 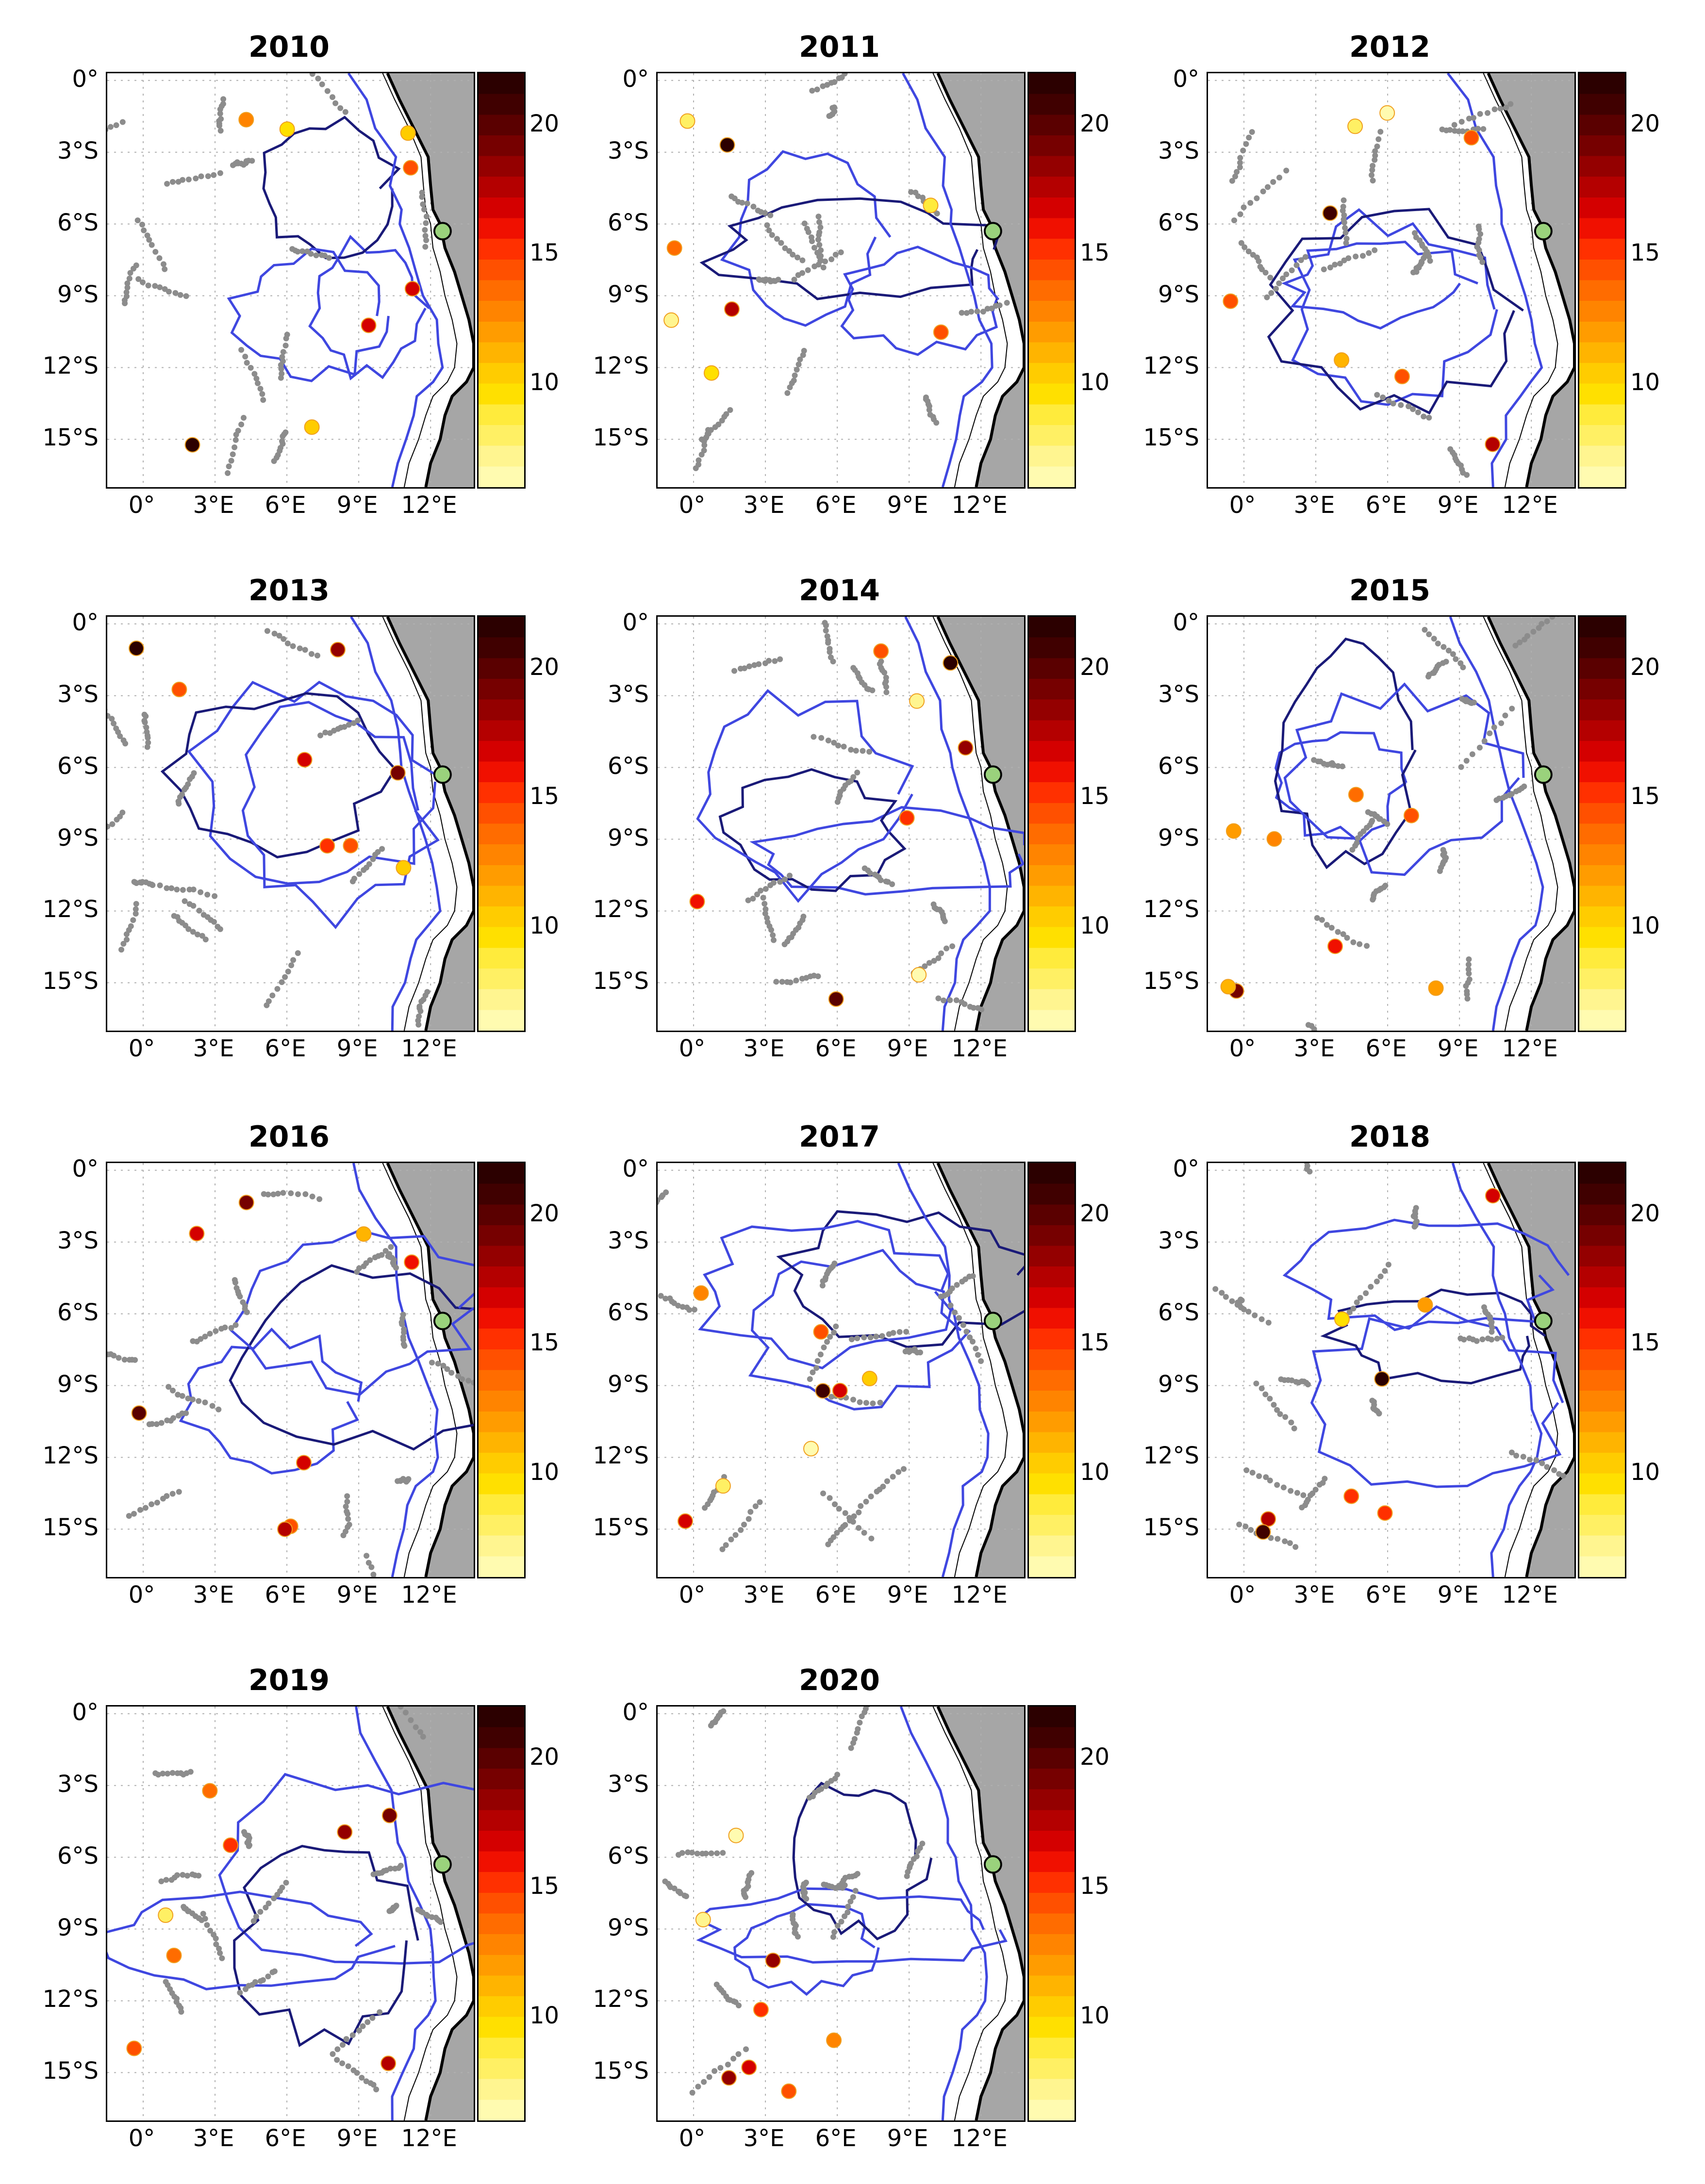 What do you see at coordinates (621, 2071) in the screenshot?
I see `lat-tick-label: 15°S` at bounding box center [621, 2071].